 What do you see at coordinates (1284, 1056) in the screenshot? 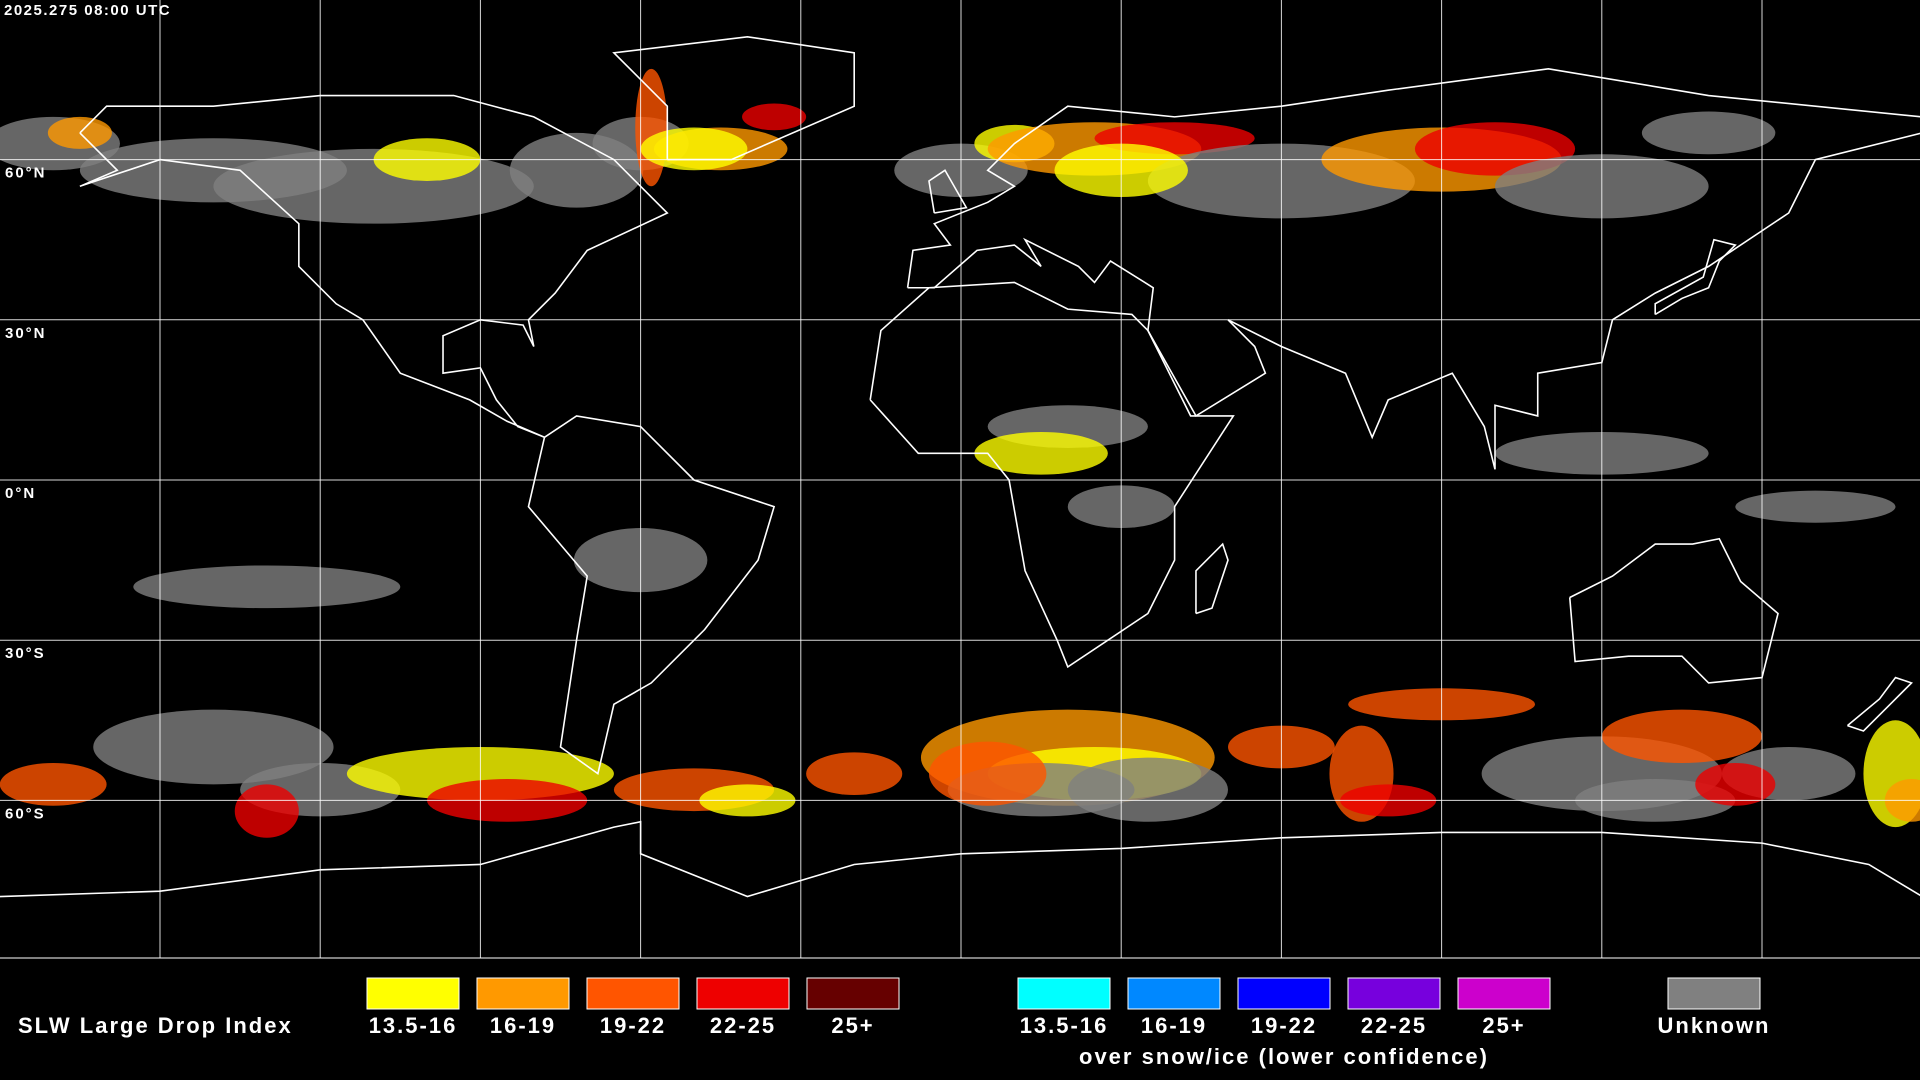
I see `legend-caption: over snow/ice (lower confidence)` at bounding box center [1284, 1056].